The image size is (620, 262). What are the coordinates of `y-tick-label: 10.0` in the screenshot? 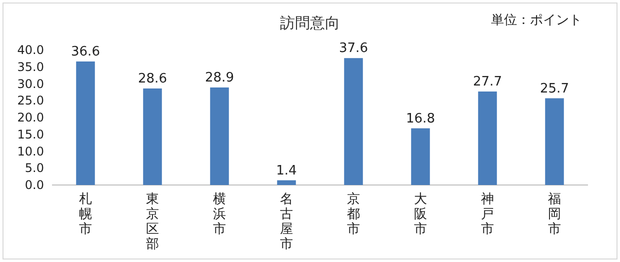 It's located at (30, 151).